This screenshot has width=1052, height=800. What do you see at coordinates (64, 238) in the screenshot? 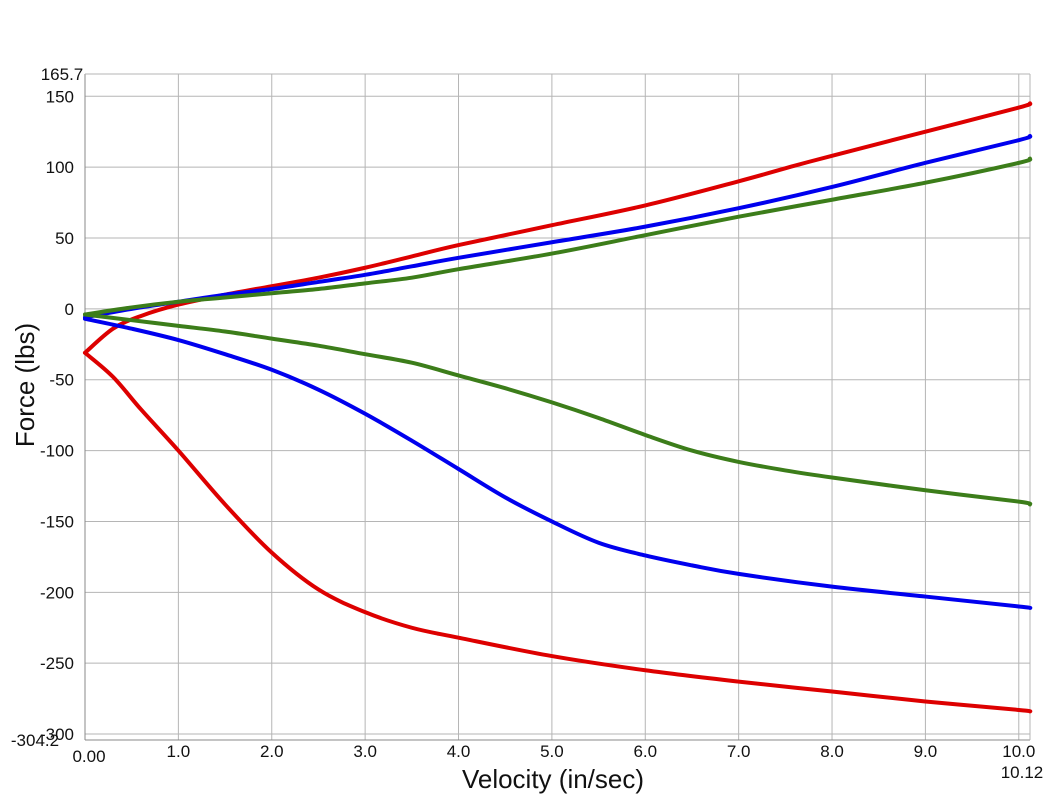
I see `y-tick-label: 50` at bounding box center [64, 238].